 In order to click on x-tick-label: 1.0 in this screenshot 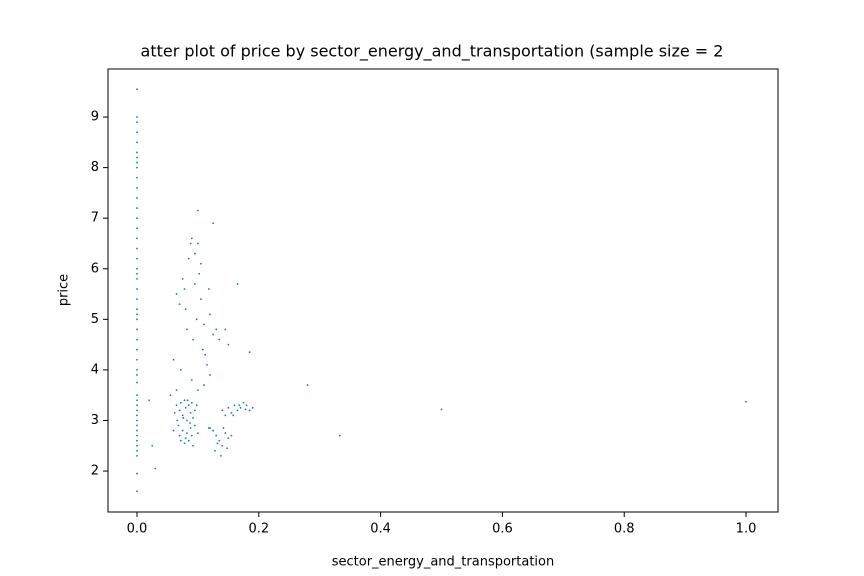, I will do `click(746, 529)`.